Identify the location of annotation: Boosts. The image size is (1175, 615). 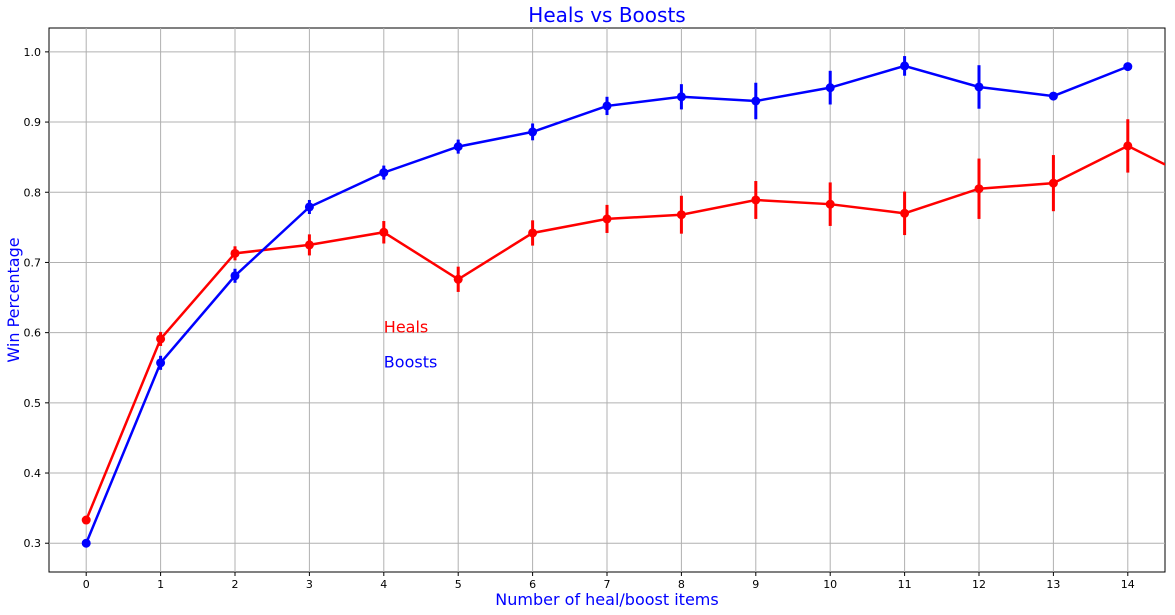
(411, 362).